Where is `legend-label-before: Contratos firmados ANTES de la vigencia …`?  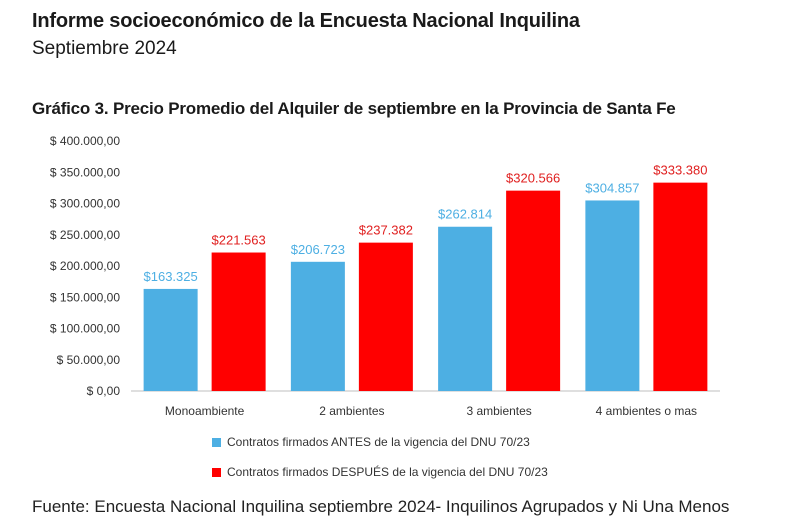 legend-label-before: Contratos firmados ANTES de la vigencia … is located at coordinates (378, 442).